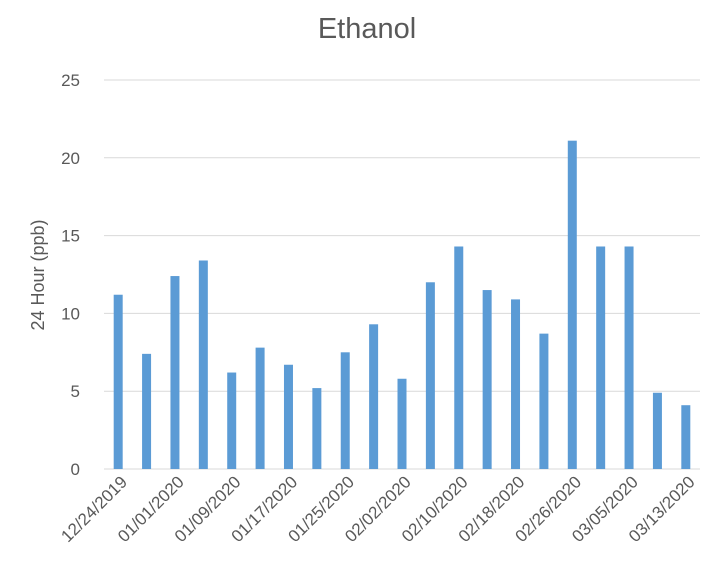 The image size is (717, 584). Describe the element at coordinates (38, 274) in the screenshot. I see `y-axis-title: 24 Hour (ppb)` at that location.